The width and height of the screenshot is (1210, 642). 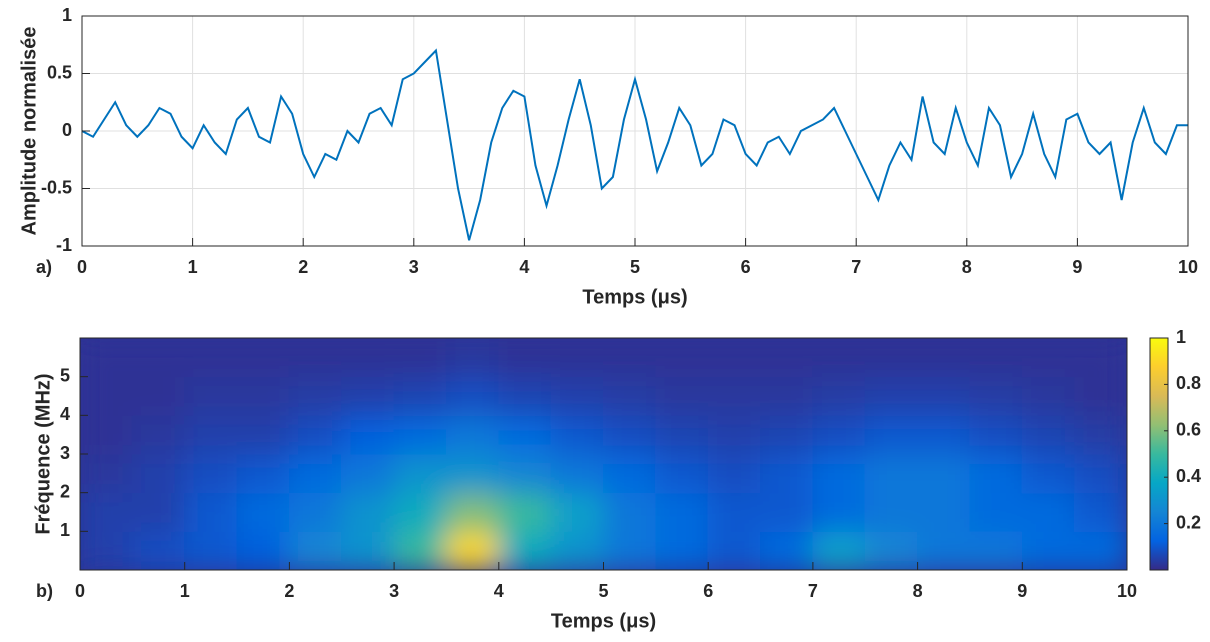 What do you see at coordinates (1188, 383) in the screenshot?
I see `colorbar-tick-label: 0.8` at bounding box center [1188, 383].